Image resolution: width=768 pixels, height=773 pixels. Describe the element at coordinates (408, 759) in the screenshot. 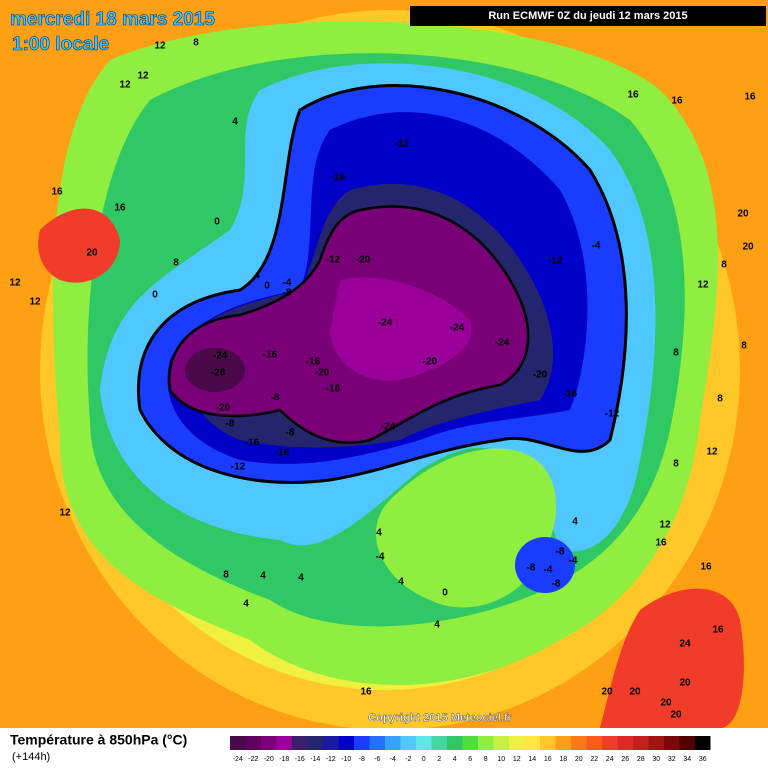

I see `scale-label: -2` at that location.